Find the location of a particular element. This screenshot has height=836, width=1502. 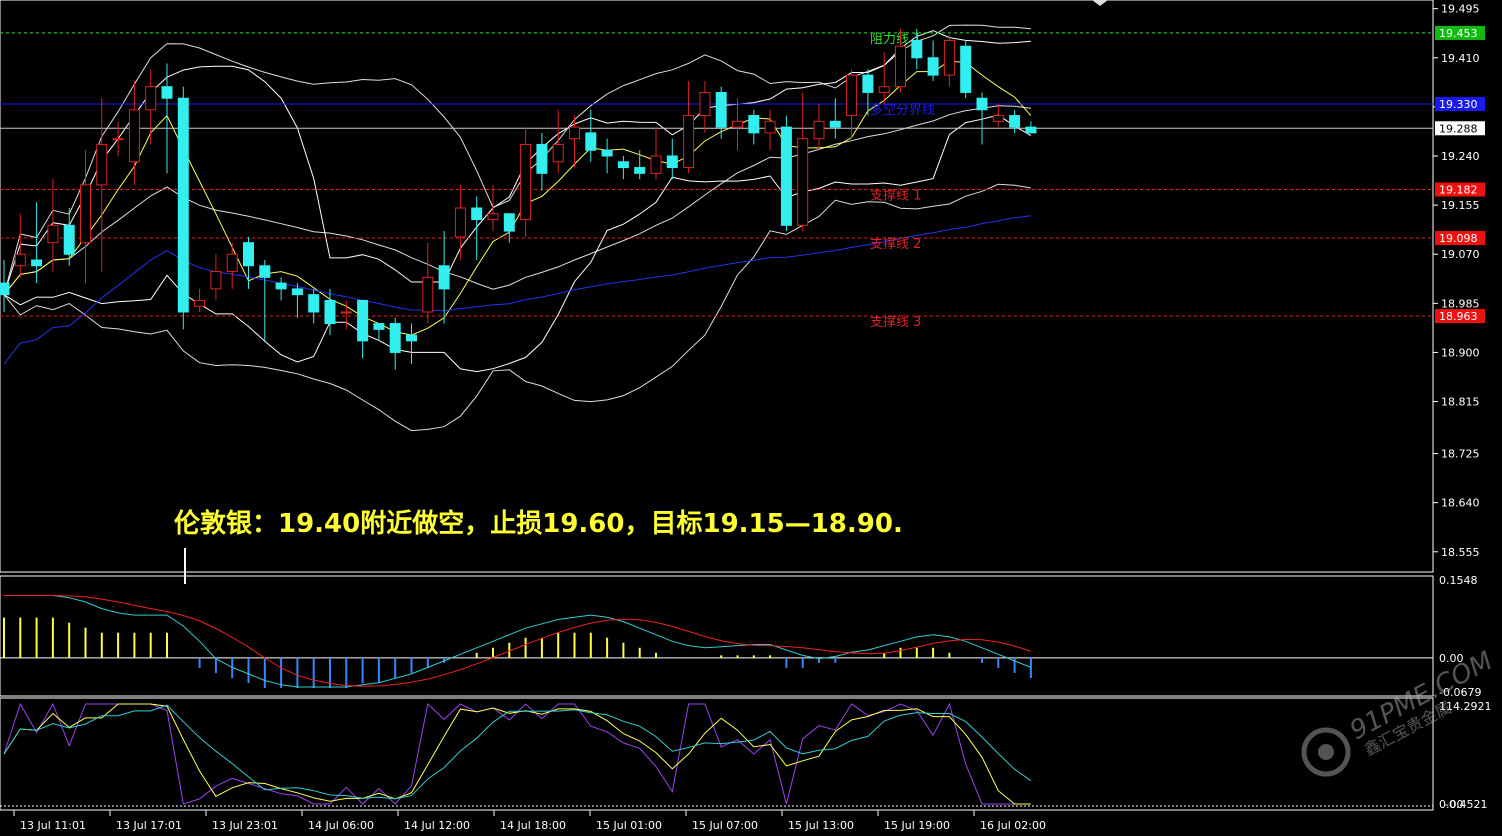

macd-tick-label: -0.0679 is located at coordinates (1460, 692).